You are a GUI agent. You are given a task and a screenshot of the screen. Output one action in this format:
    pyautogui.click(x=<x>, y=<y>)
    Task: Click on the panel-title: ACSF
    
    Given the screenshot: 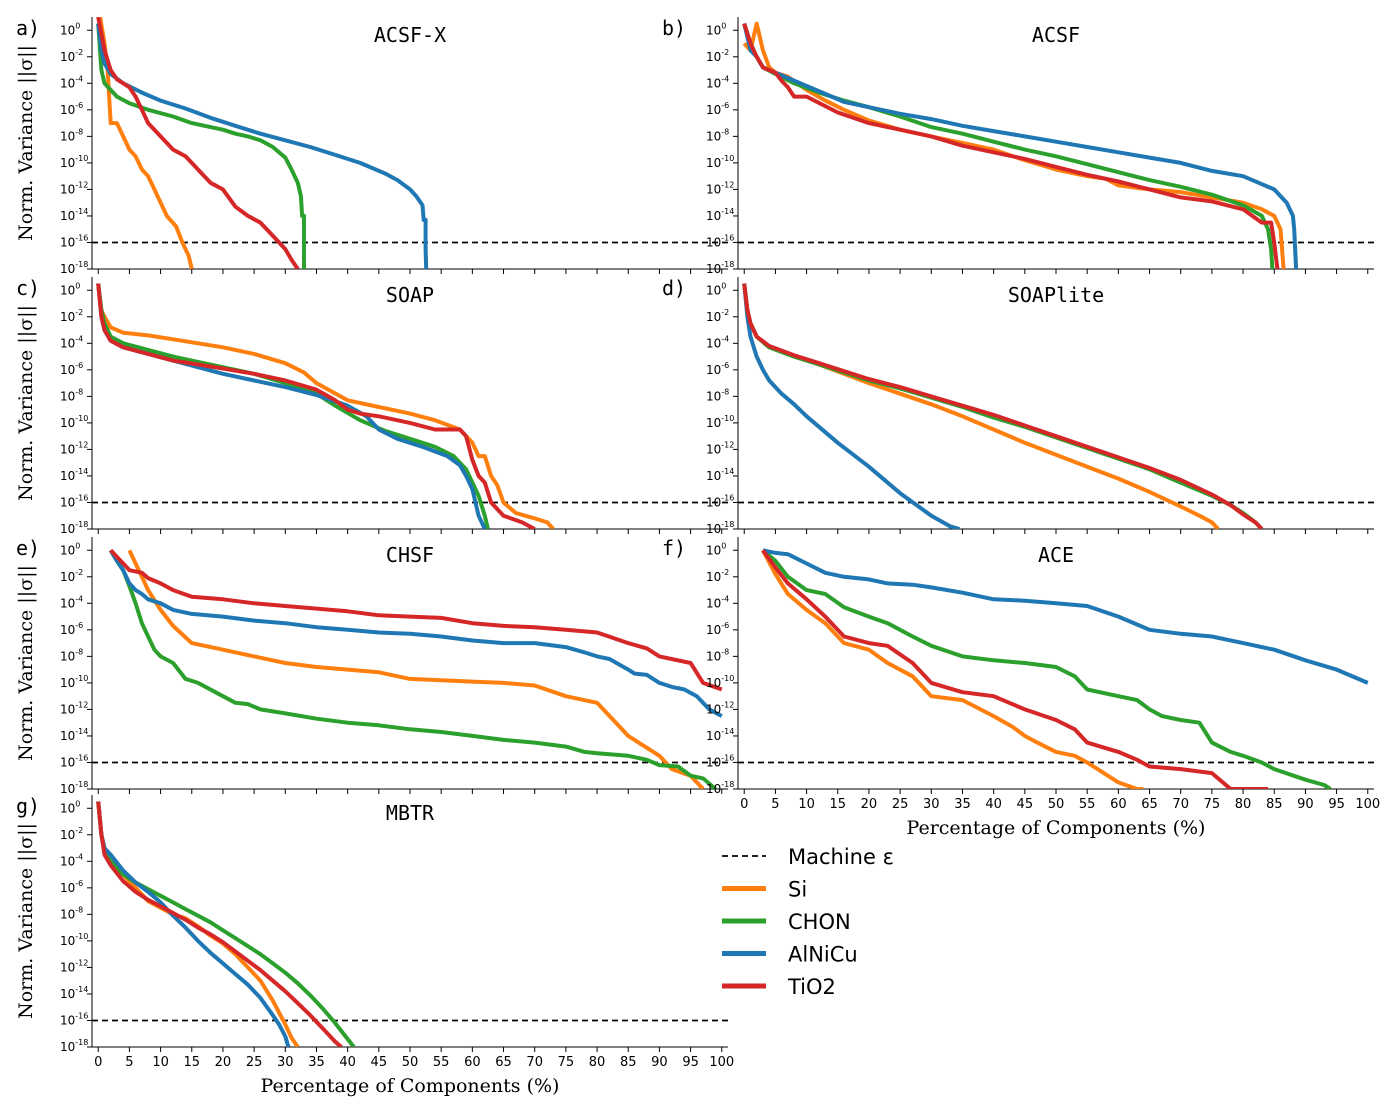 What is the action you would take?
    pyautogui.click(x=1056, y=35)
    